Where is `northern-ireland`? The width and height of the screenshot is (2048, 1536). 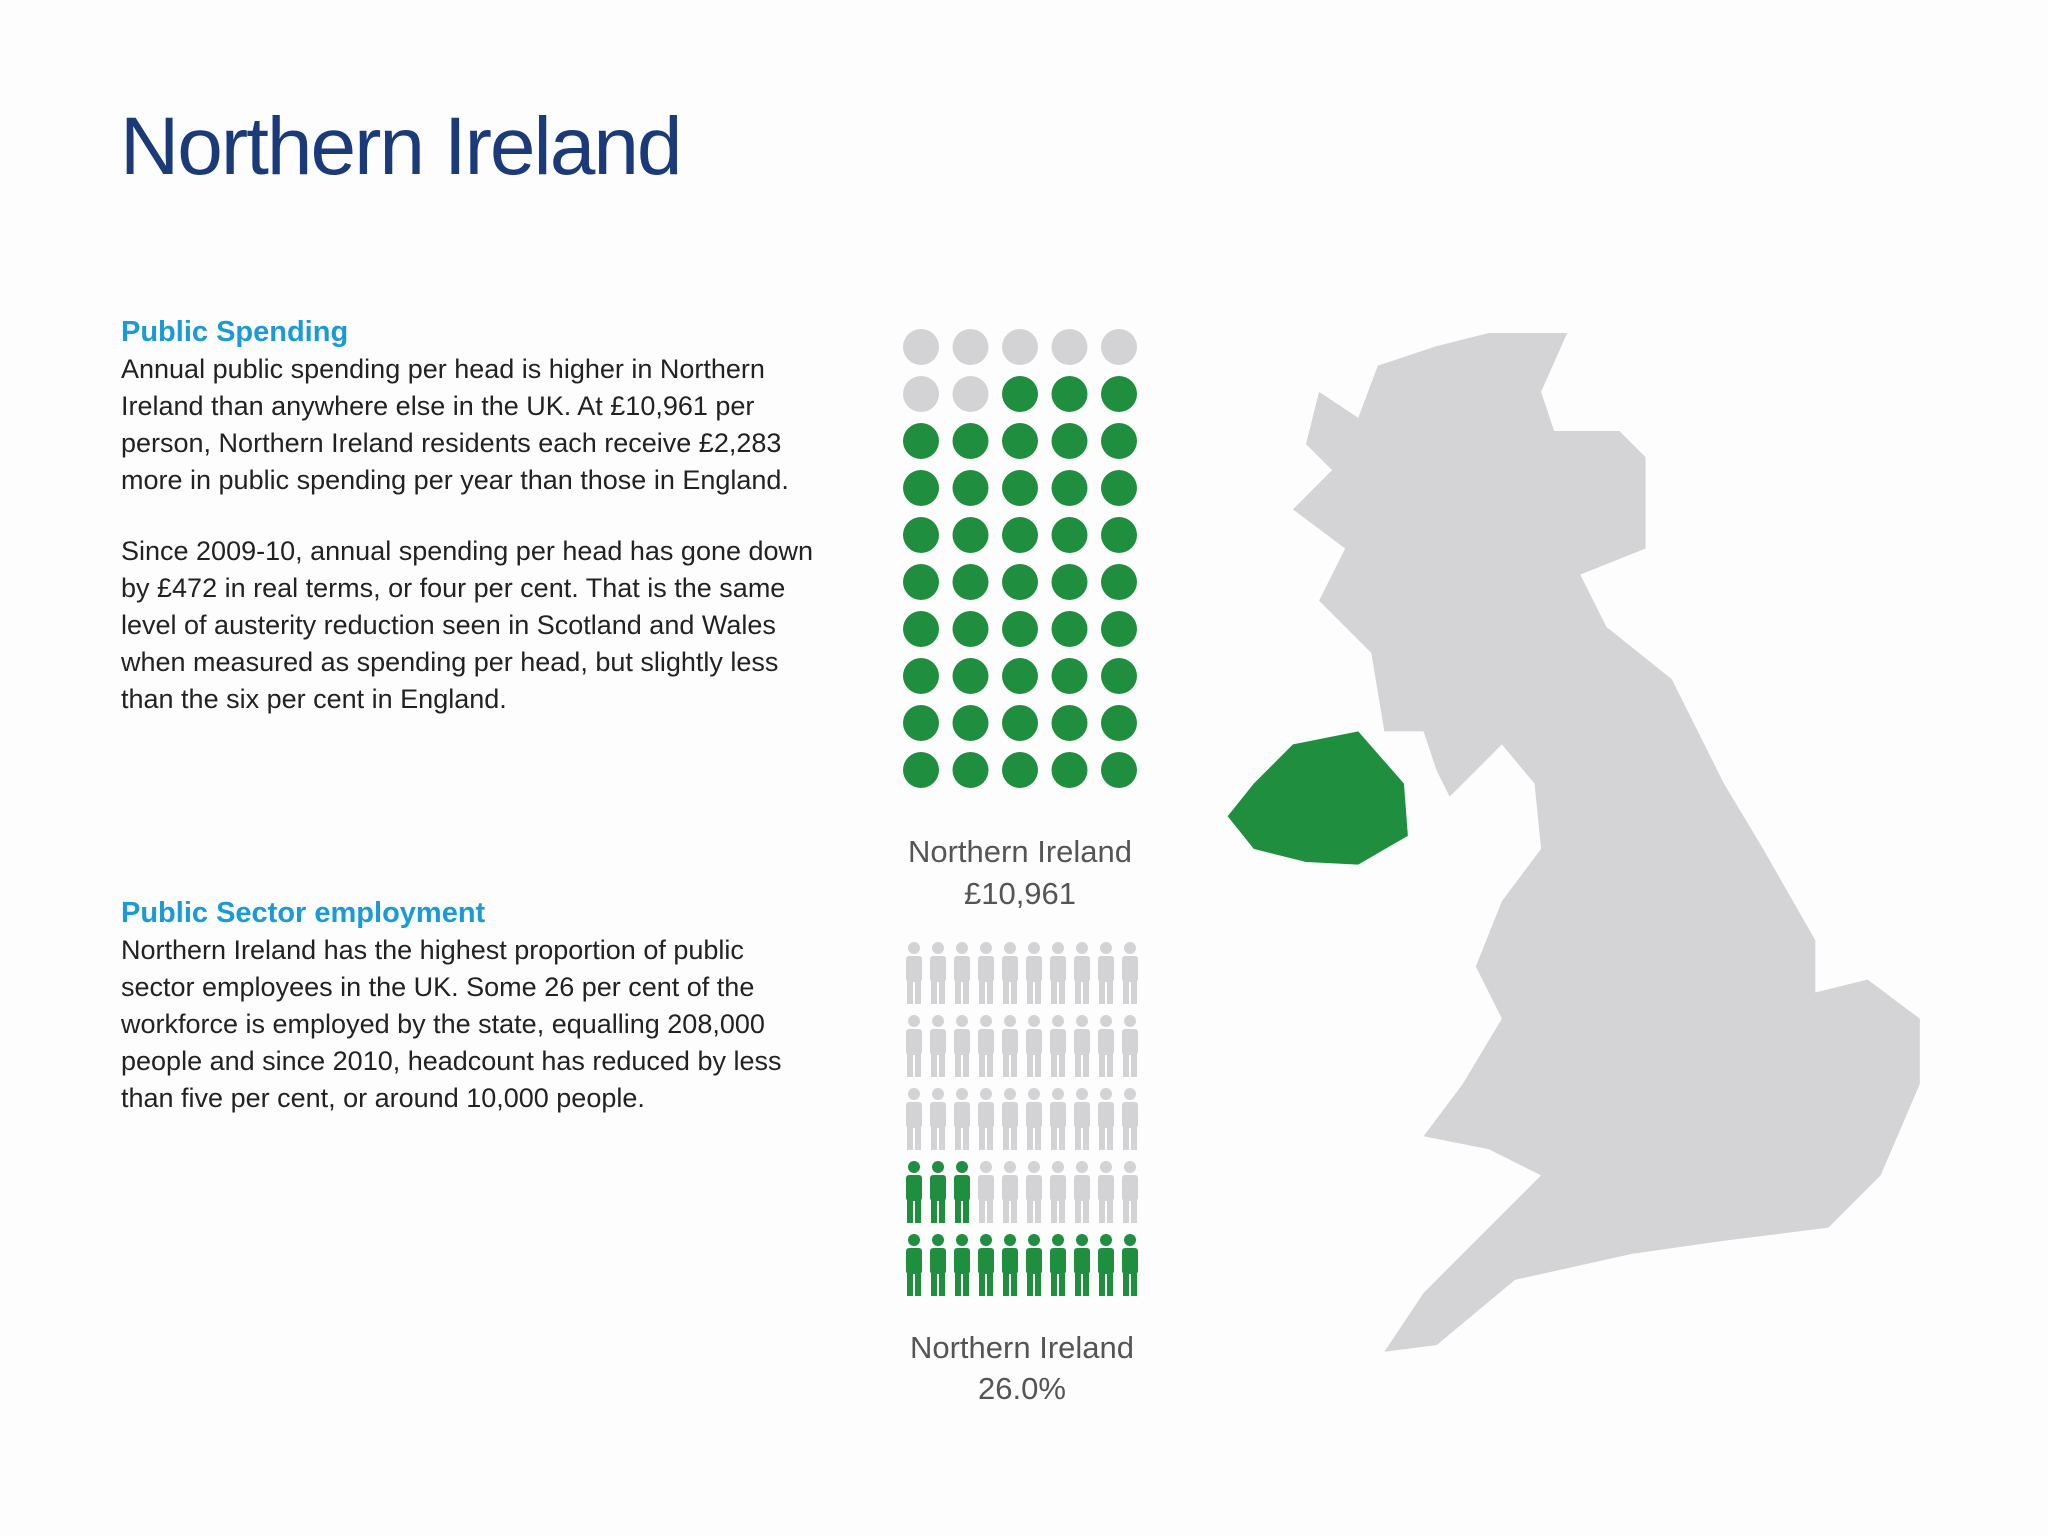
northern-ireland is located at coordinates (1317, 798).